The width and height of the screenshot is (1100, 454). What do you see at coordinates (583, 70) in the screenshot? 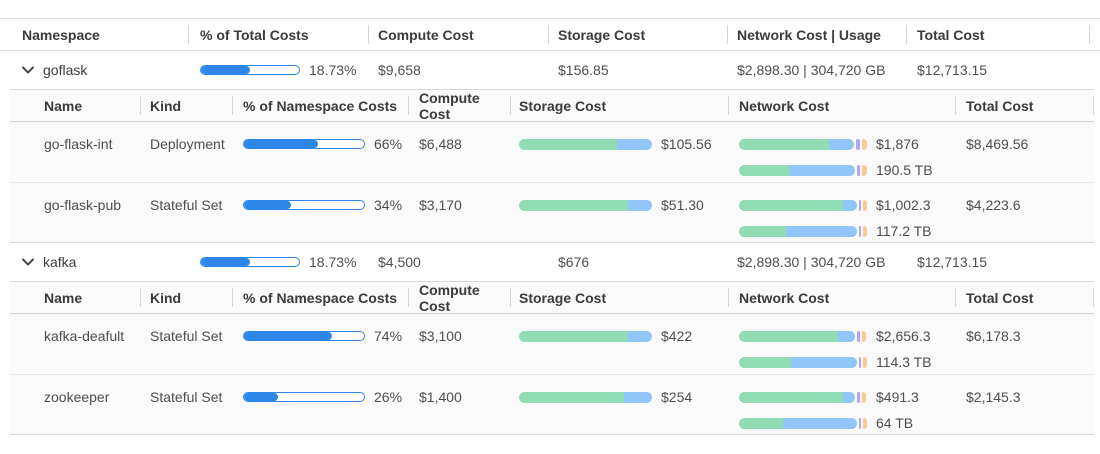
I see `storage-cost-value: $156.85` at bounding box center [583, 70].